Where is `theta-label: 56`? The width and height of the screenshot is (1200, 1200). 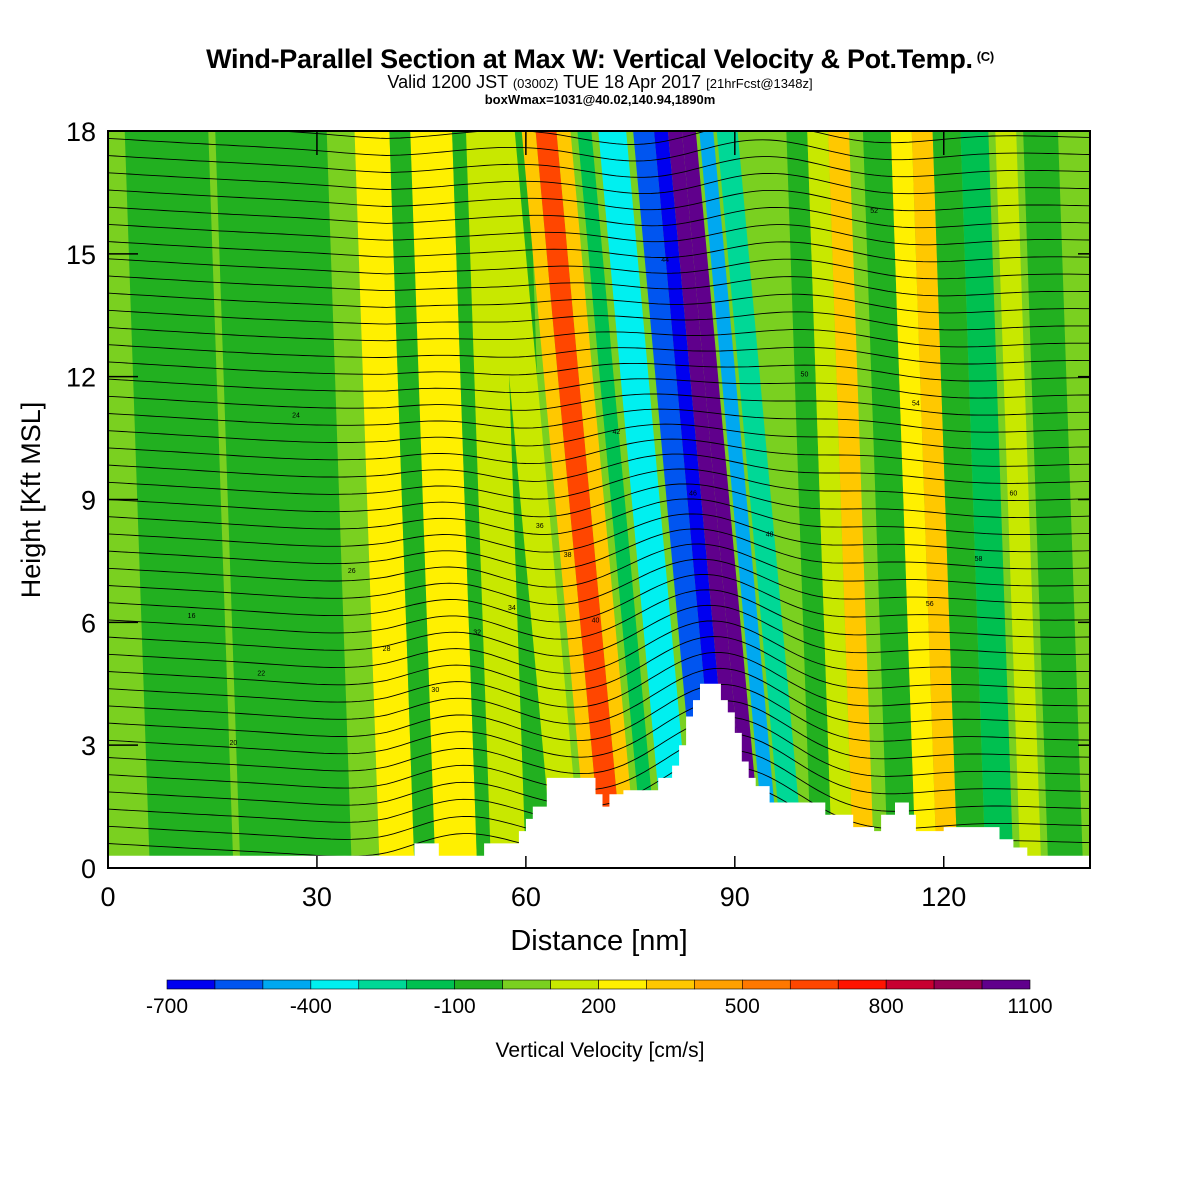 theta-label: 56 is located at coordinates (930, 604).